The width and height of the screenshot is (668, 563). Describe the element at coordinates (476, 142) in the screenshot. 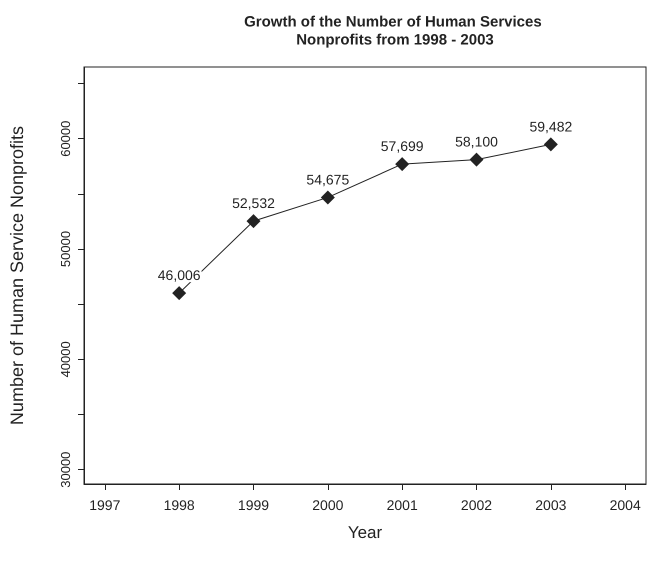

I see `data-label: 58,100` at that location.